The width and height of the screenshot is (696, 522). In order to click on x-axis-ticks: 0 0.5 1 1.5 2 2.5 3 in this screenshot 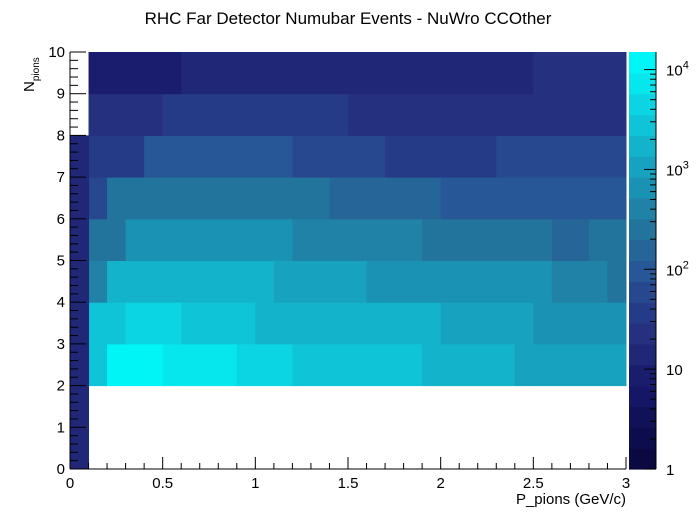, I will do `click(348, 474)`.